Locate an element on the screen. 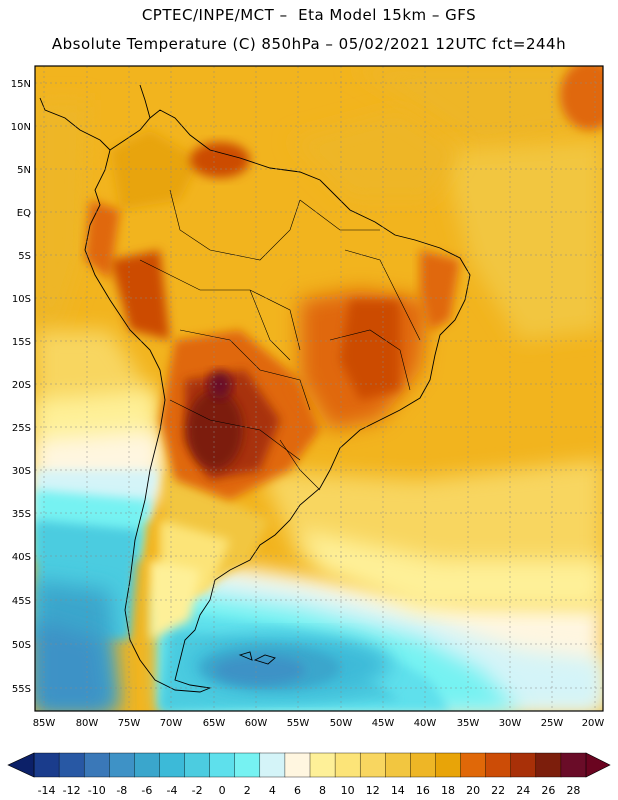 The height and width of the screenshot is (800, 618). colorbar-label: 8 is located at coordinates (322, 790).